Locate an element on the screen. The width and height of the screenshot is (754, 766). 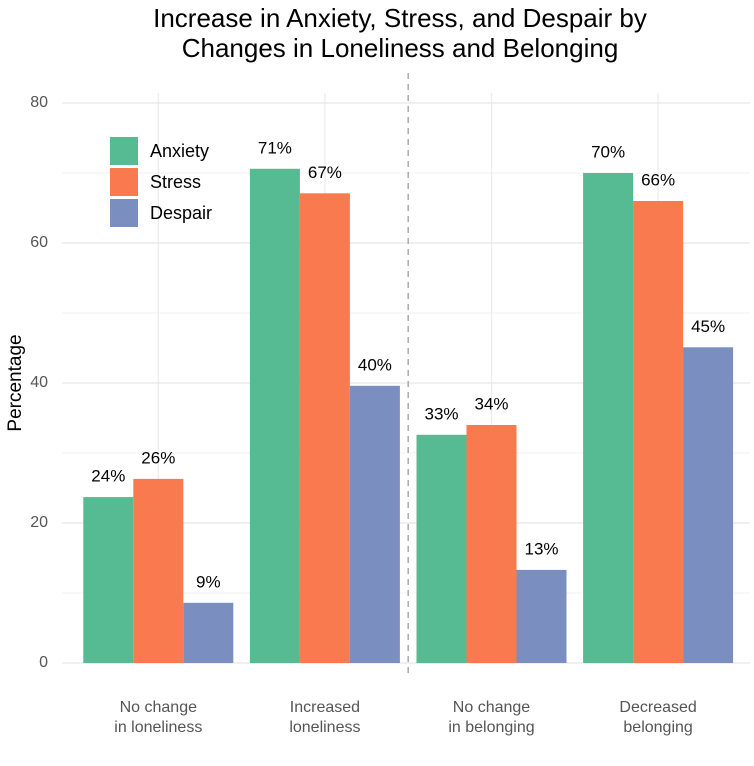
y-tick-label: 80 is located at coordinates (39, 102).